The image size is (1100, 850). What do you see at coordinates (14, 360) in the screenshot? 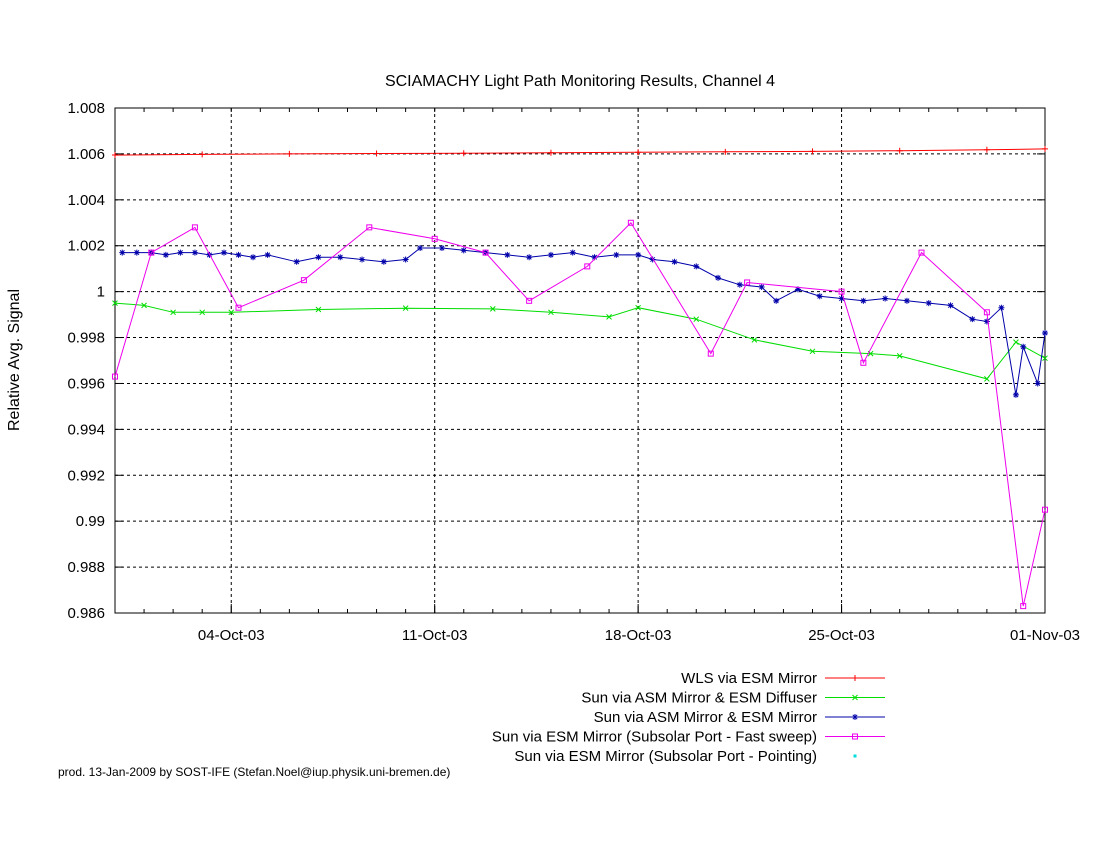
I see `y-axis-label: Relative Avg. Signal` at bounding box center [14, 360].